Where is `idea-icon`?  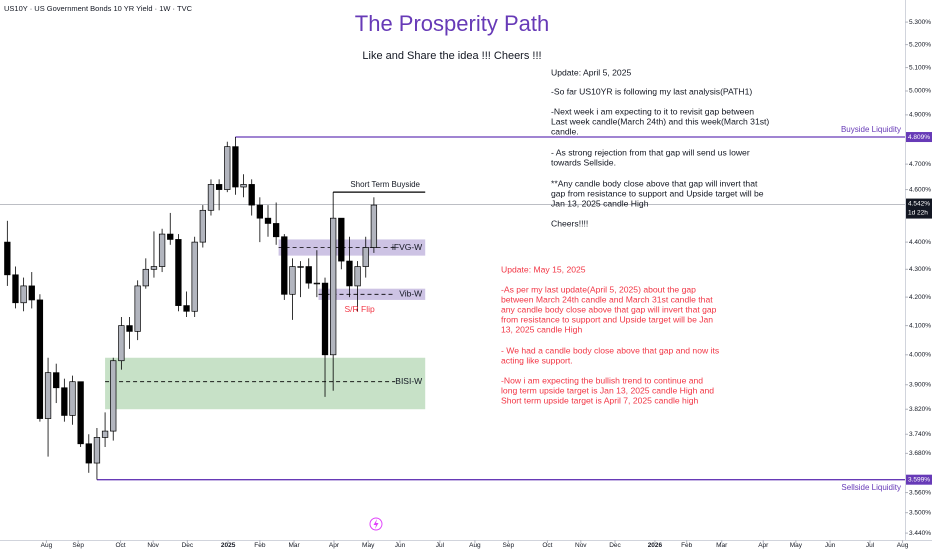 idea-icon is located at coordinates (376, 524).